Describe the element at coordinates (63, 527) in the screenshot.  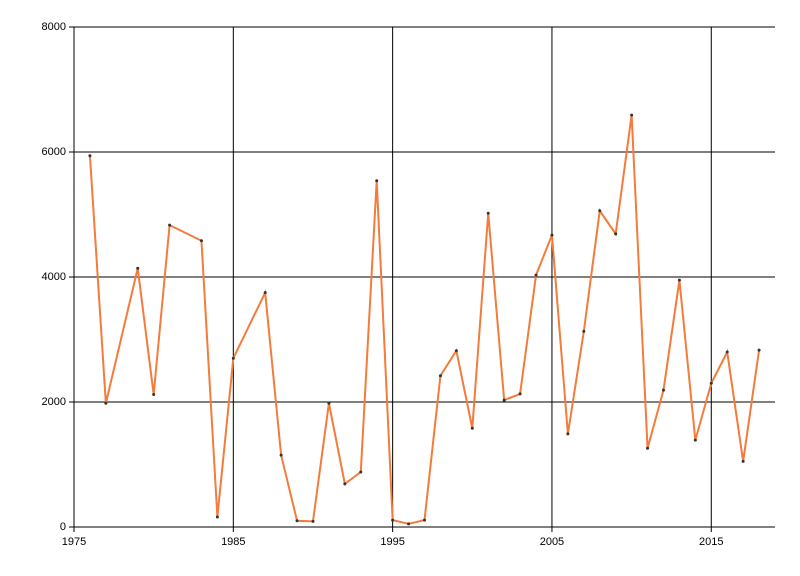
I see `y-tick-label: 0` at that location.